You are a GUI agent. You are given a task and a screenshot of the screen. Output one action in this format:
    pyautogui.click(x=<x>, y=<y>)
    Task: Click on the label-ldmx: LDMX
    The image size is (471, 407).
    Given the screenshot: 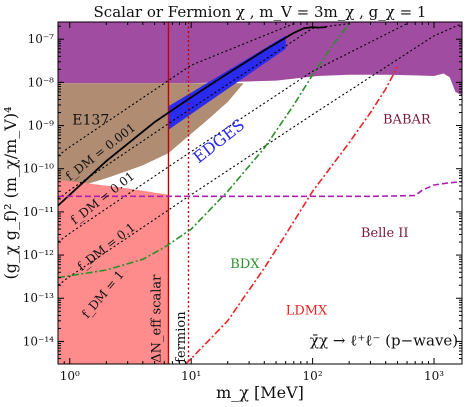 What is the action you would take?
    pyautogui.click(x=307, y=311)
    